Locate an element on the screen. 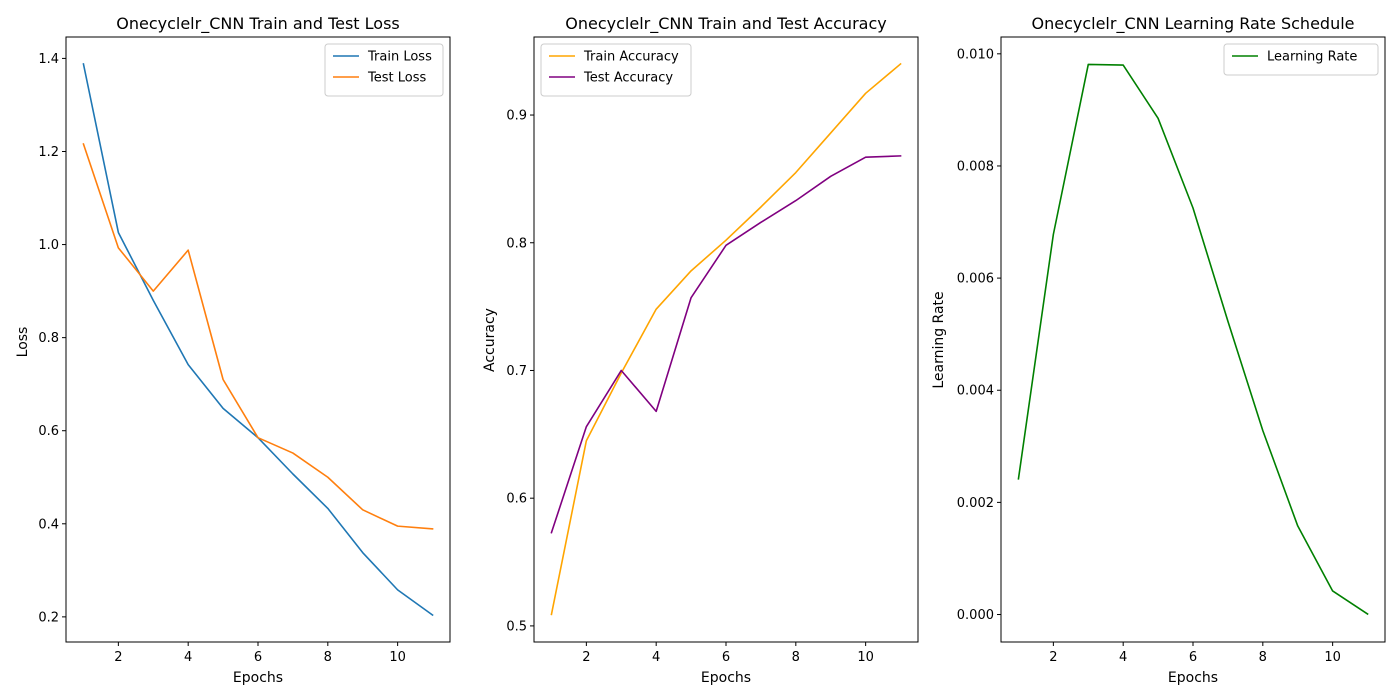 The height and width of the screenshot is (700, 1400). y-tick-label: 0.000 is located at coordinates (975, 615).